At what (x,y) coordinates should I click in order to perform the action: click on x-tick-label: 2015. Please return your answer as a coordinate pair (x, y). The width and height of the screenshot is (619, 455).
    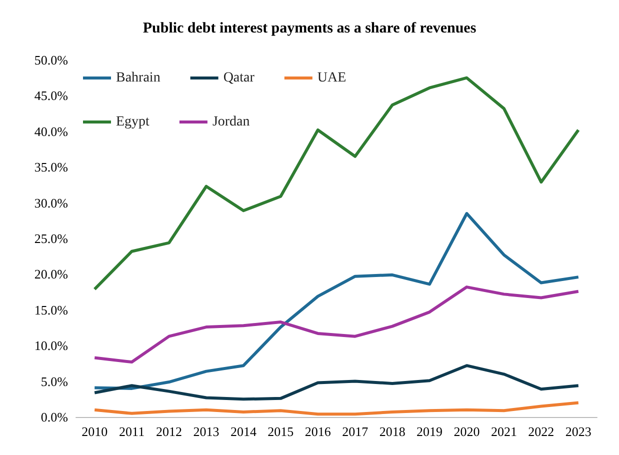
    Looking at the image, I should click on (281, 431).